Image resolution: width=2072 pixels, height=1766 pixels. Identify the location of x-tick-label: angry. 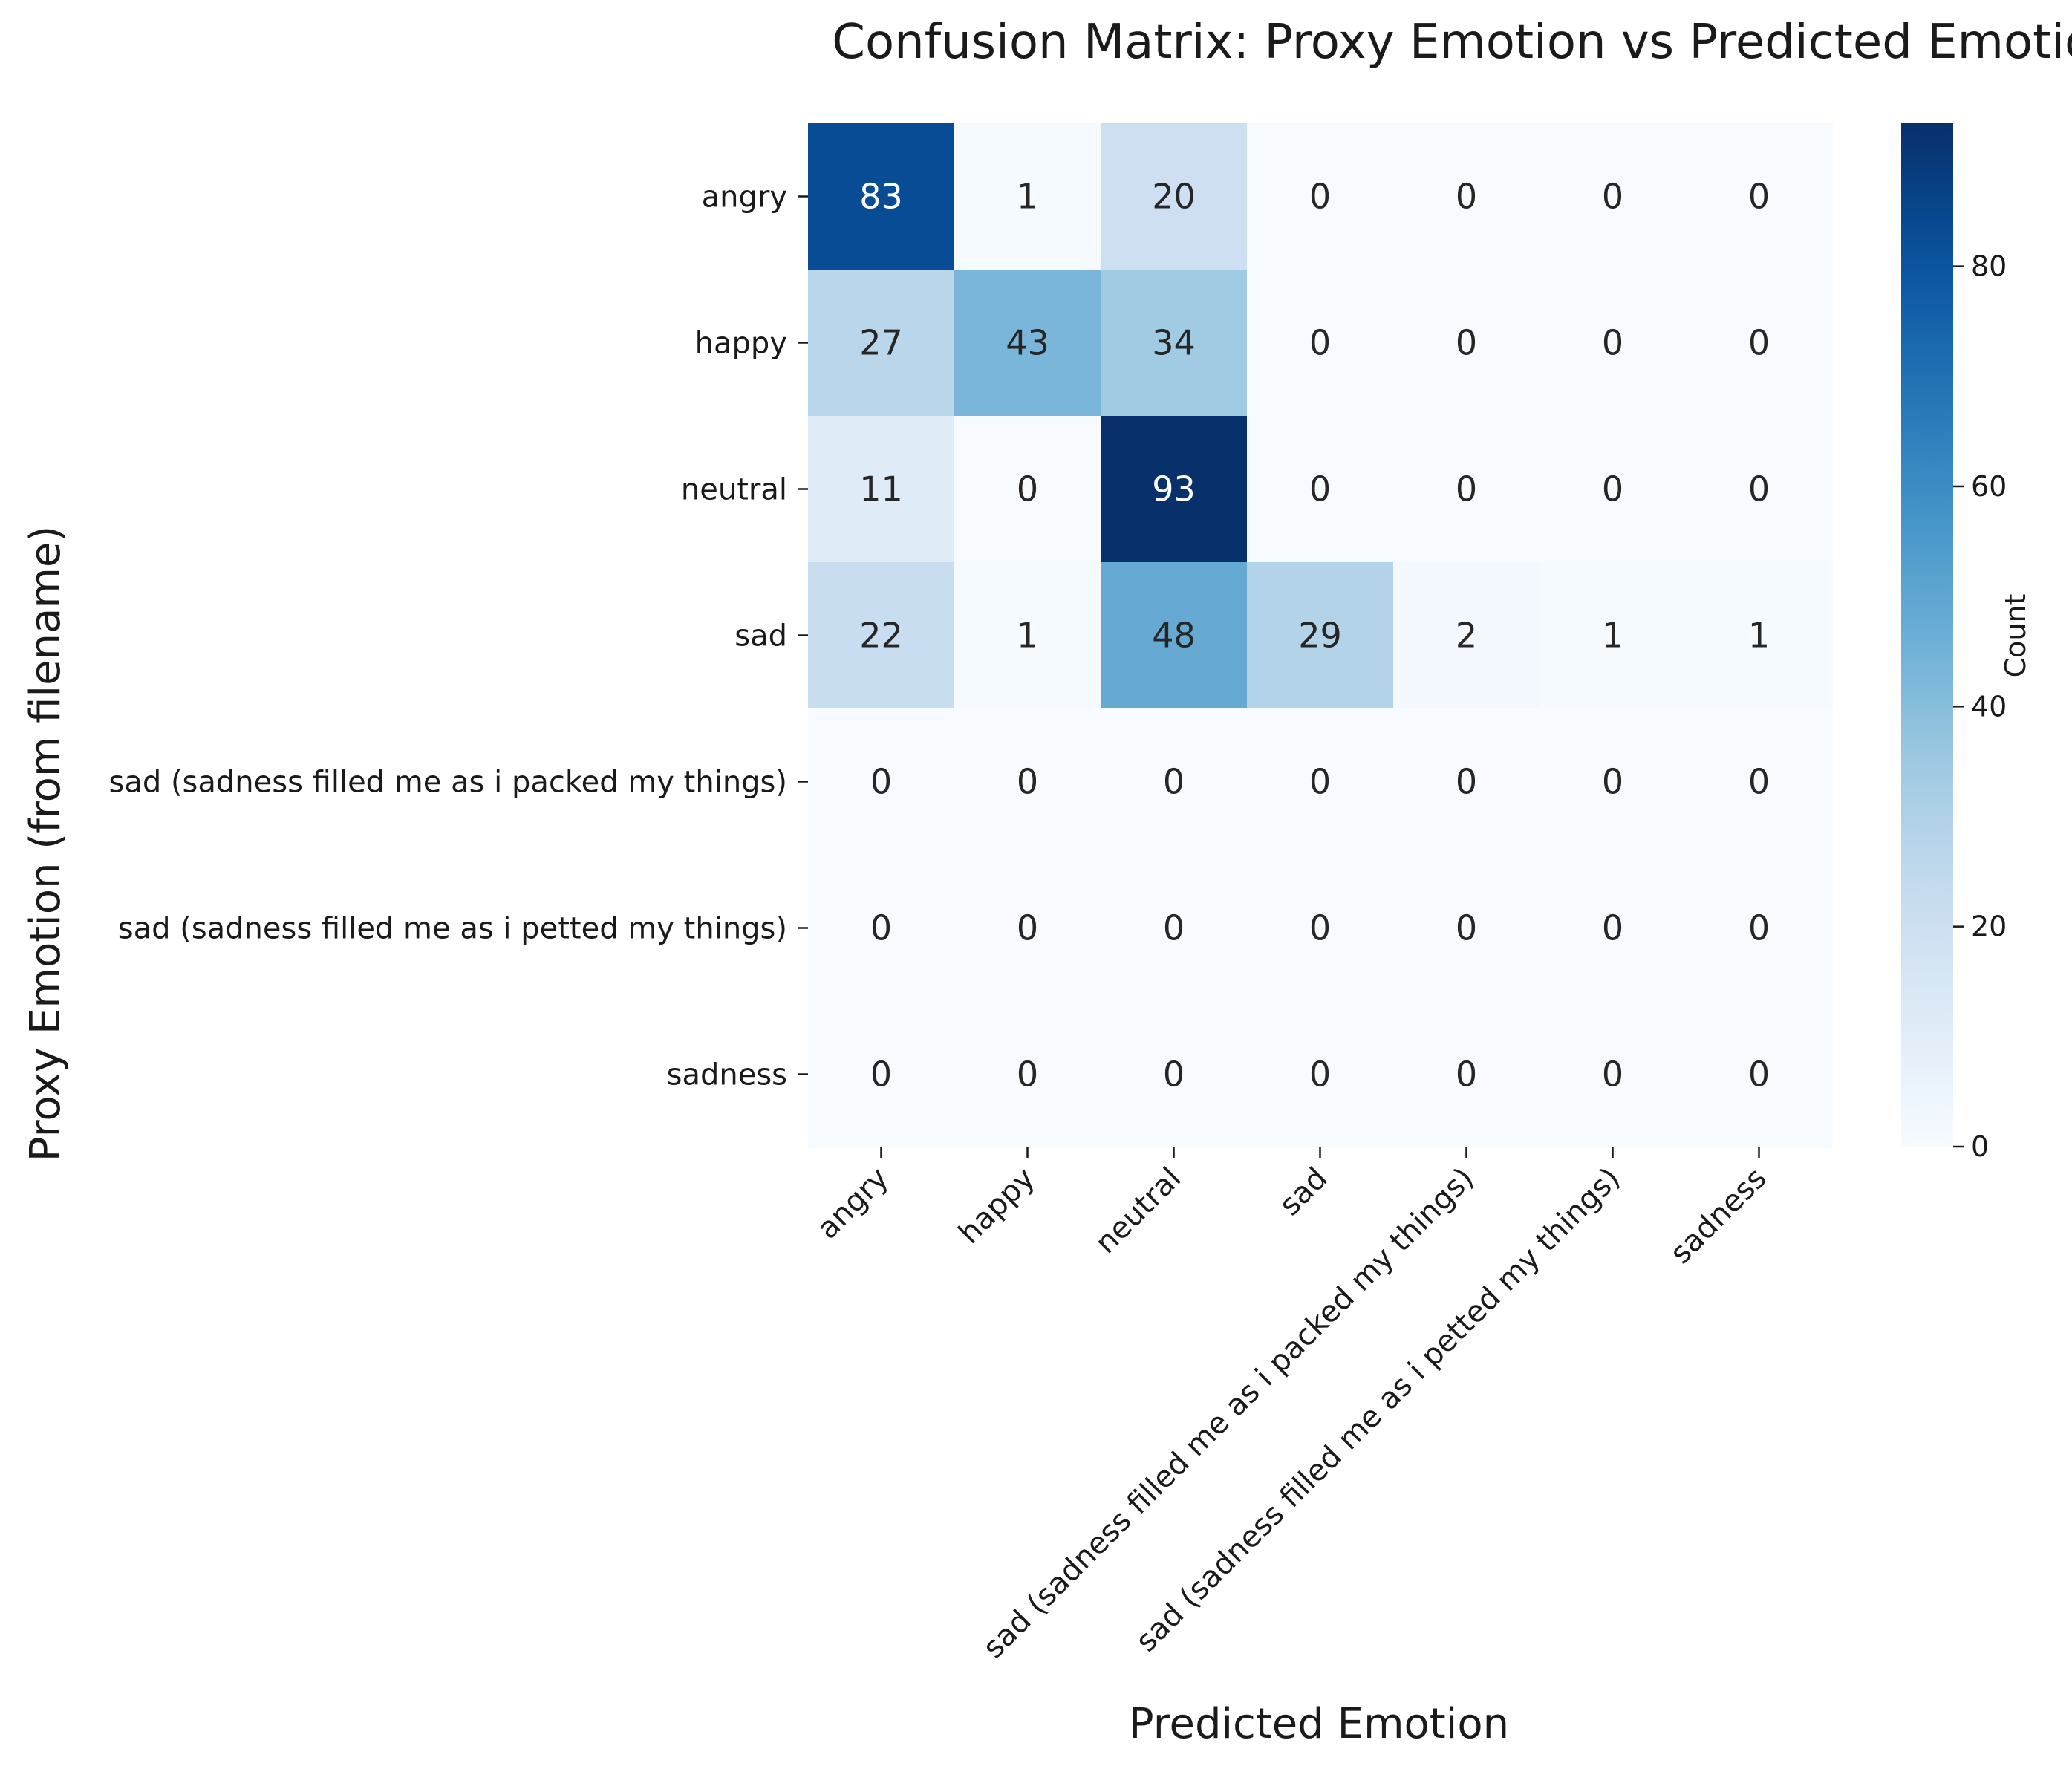
(852, 1203).